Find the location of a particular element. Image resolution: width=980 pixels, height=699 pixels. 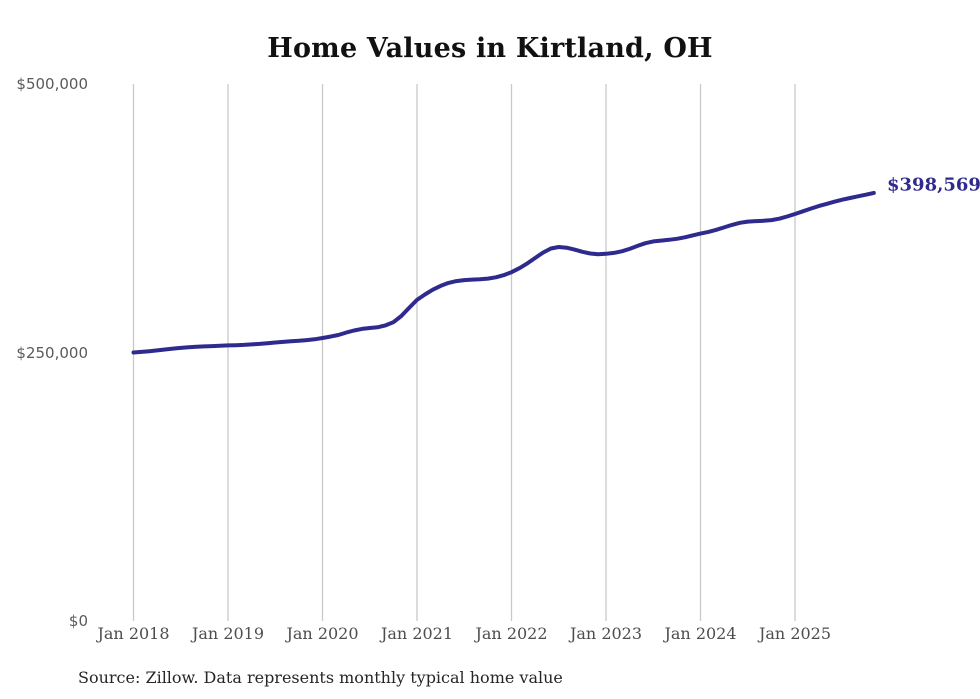

y-axis-tick: $0 is located at coordinates (78, 621).